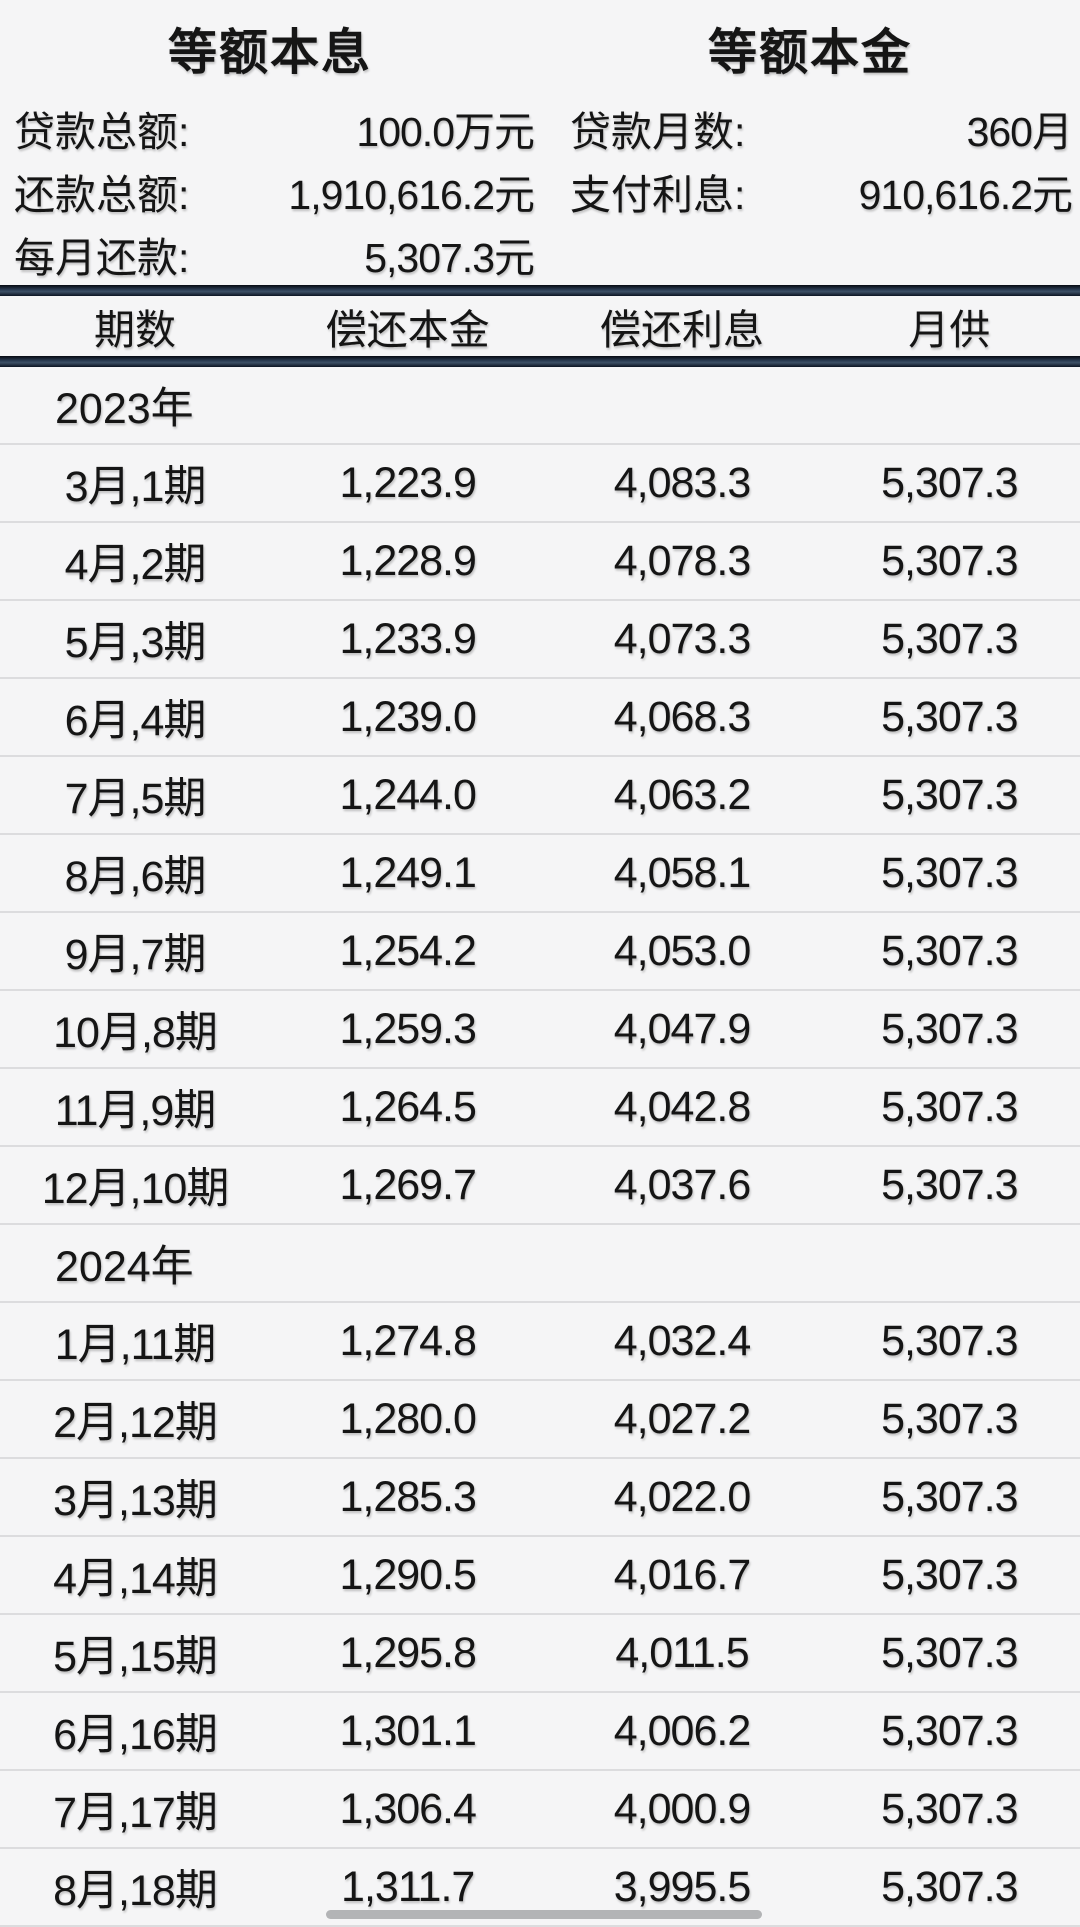  Describe the element at coordinates (407, 560) in the screenshot. I see `principal-cell: 1,228.9` at that location.